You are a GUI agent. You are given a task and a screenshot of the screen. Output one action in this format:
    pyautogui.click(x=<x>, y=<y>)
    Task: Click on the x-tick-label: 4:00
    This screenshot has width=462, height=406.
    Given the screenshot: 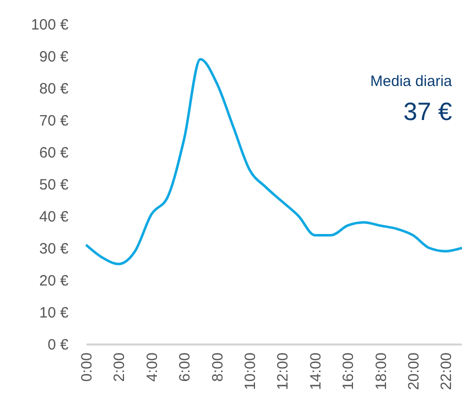 What is the action you would take?
    pyautogui.click(x=152, y=367)
    